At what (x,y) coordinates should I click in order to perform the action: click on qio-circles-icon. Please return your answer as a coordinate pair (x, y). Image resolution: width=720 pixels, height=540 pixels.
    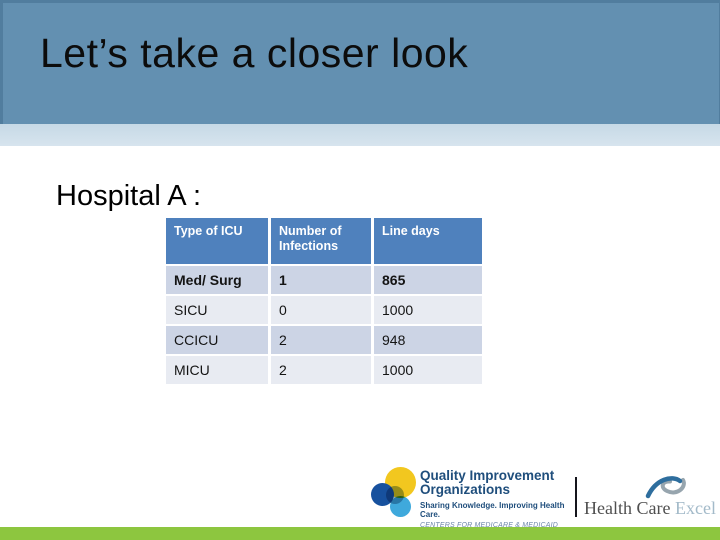
    Looking at the image, I should click on (398, 494).